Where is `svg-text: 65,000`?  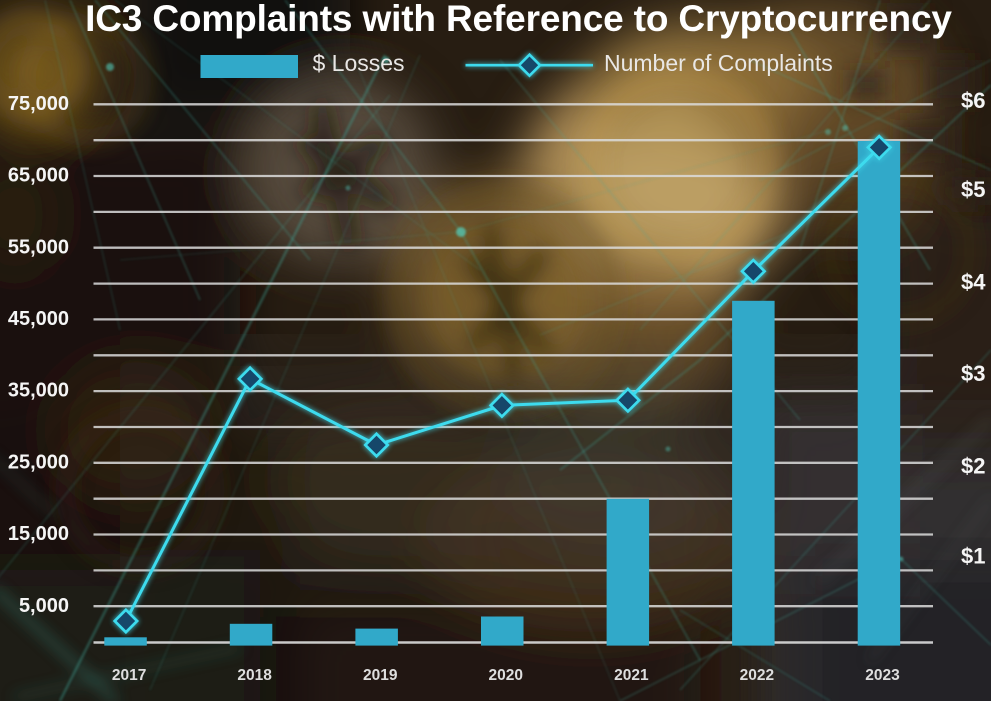
svg-text: 65,000 is located at coordinates (38, 176).